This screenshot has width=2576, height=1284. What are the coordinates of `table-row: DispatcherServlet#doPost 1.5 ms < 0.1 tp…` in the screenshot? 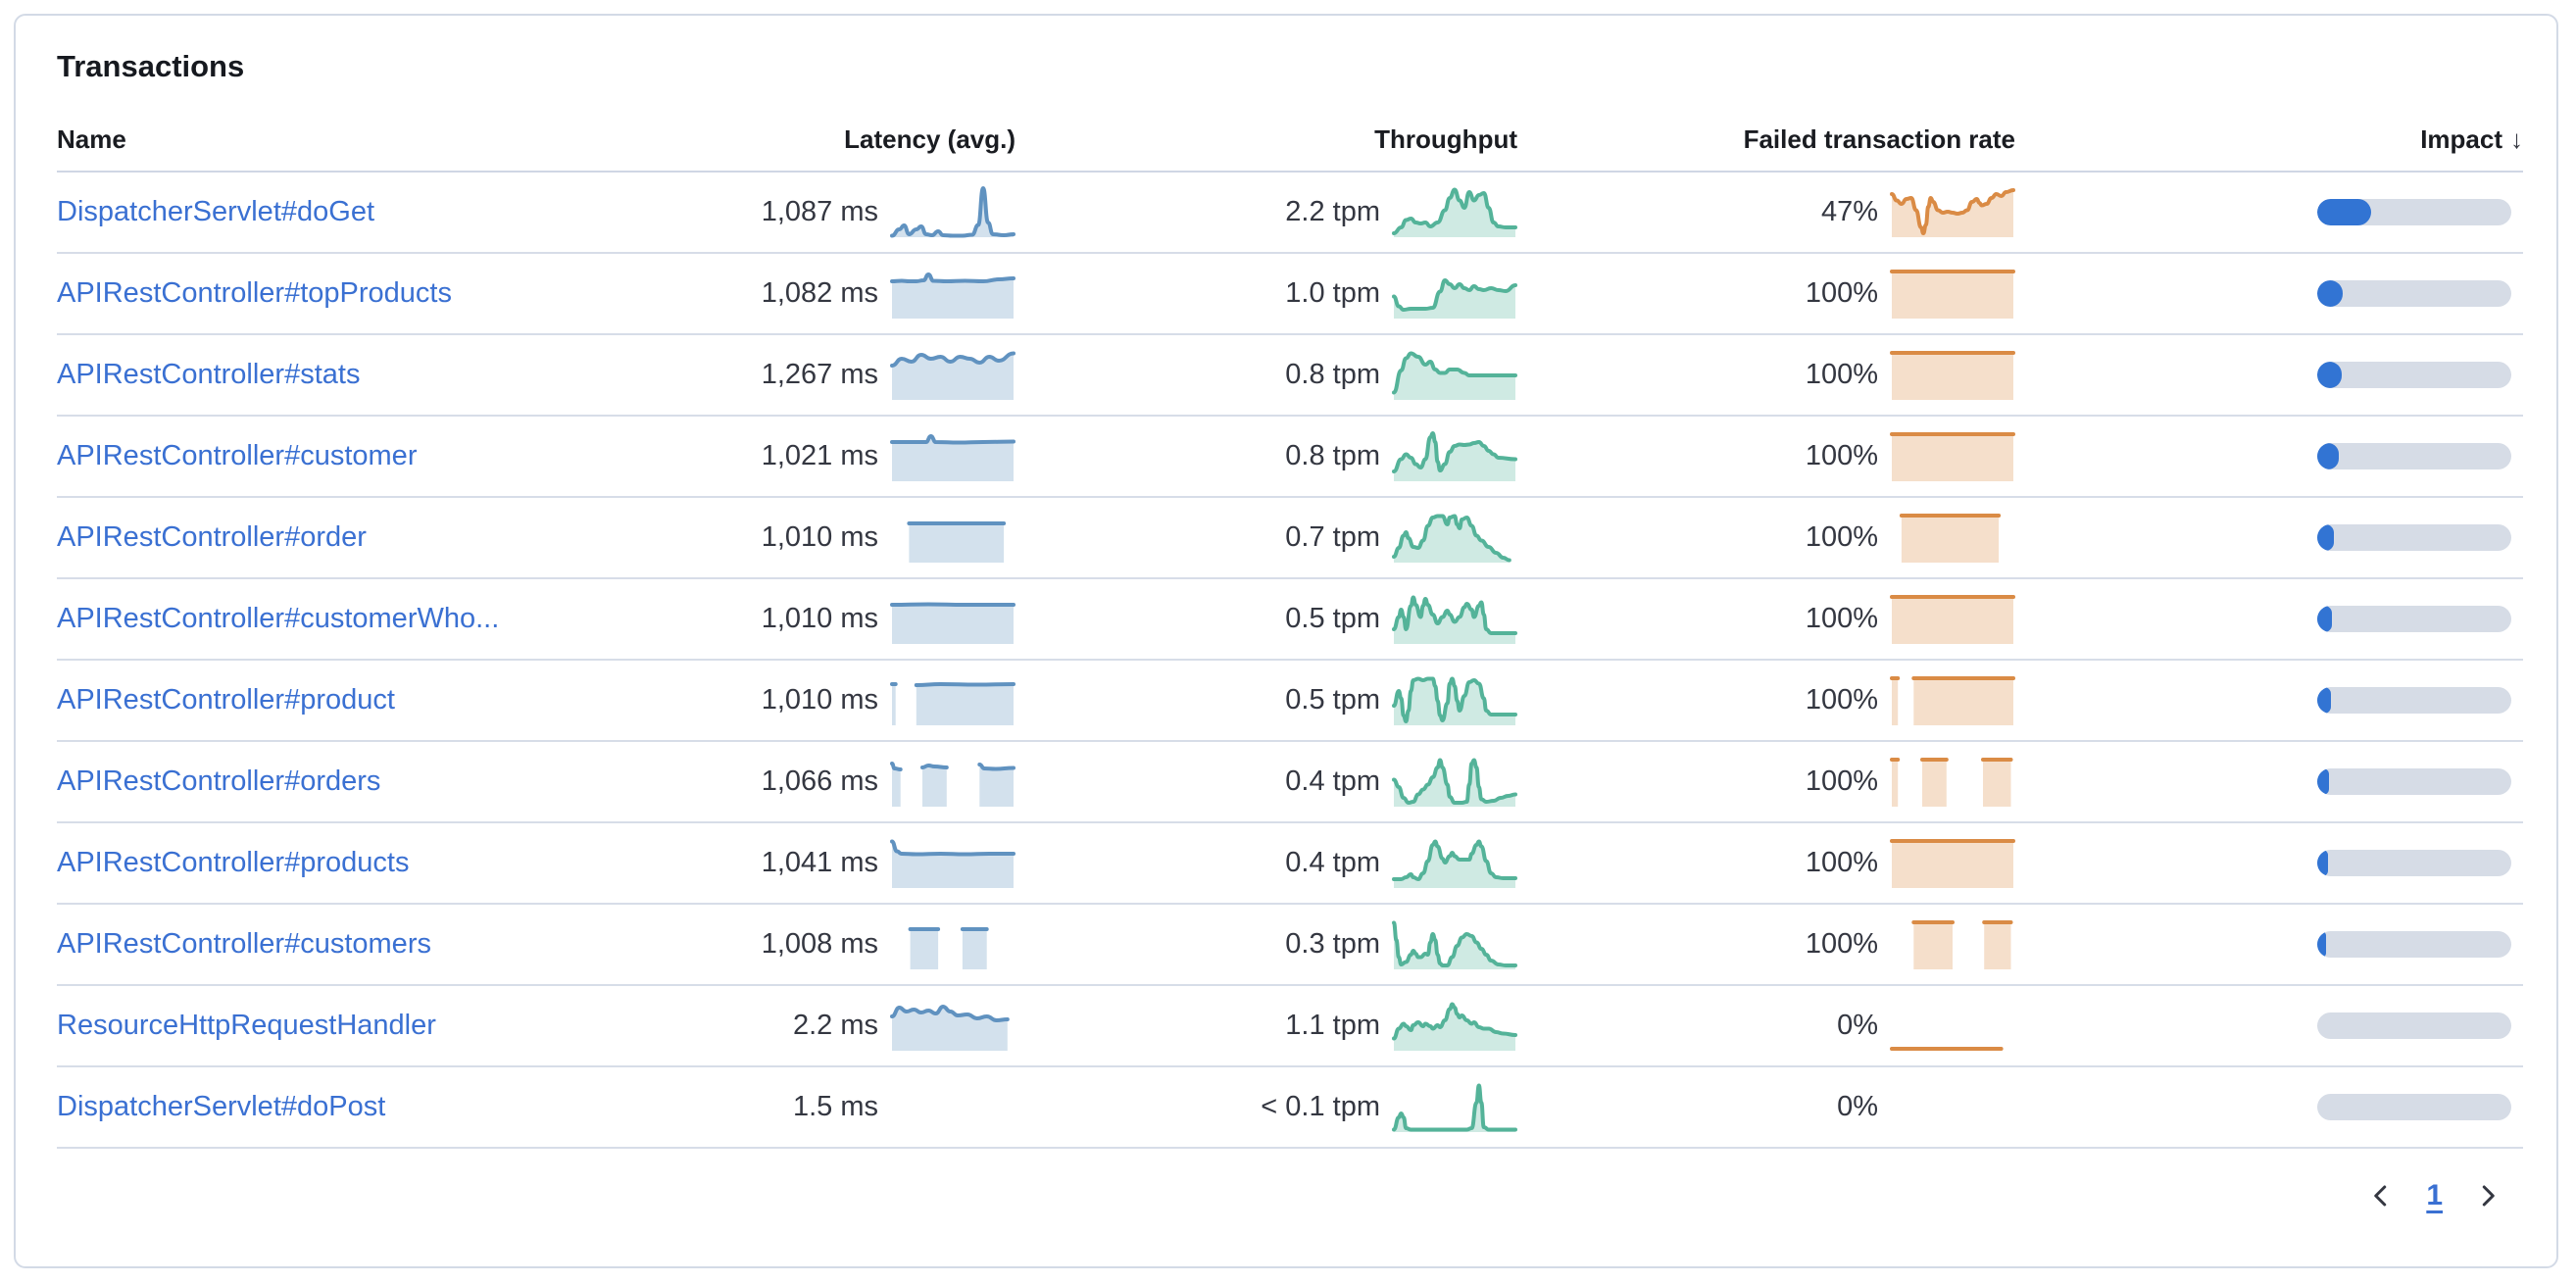 It's located at (1290, 1108).